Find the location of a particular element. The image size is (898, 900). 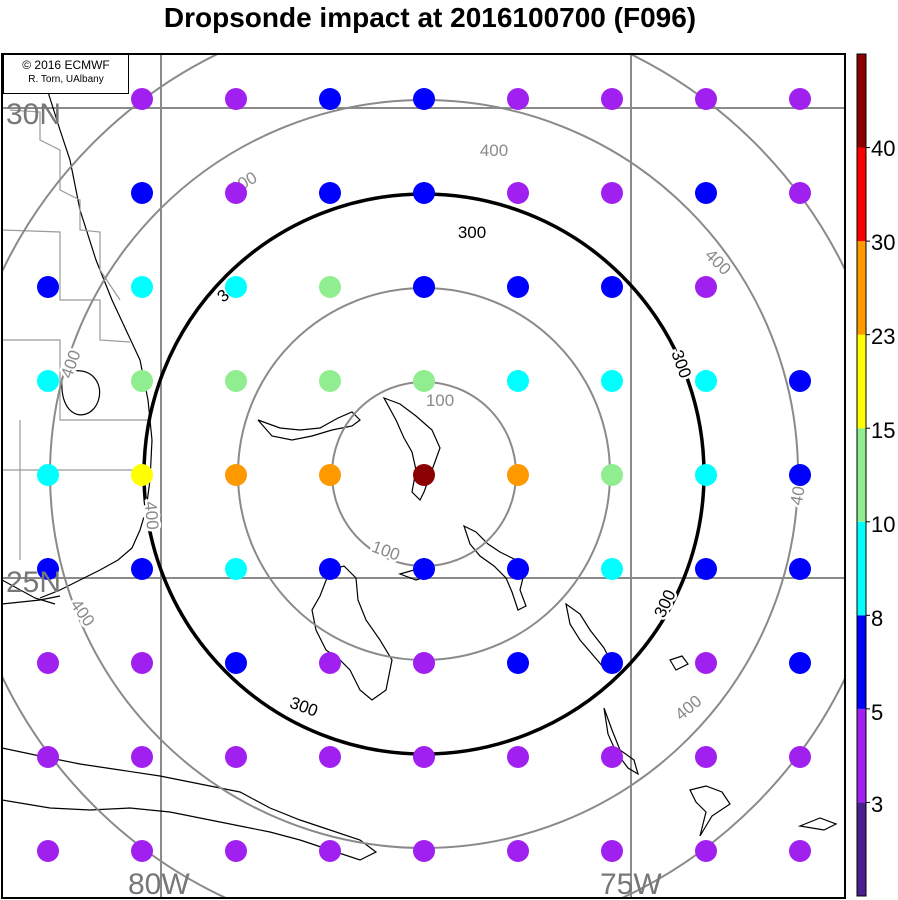

map-title: Dropsonde impact at 2016100700 (F096) is located at coordinates (430, 17).